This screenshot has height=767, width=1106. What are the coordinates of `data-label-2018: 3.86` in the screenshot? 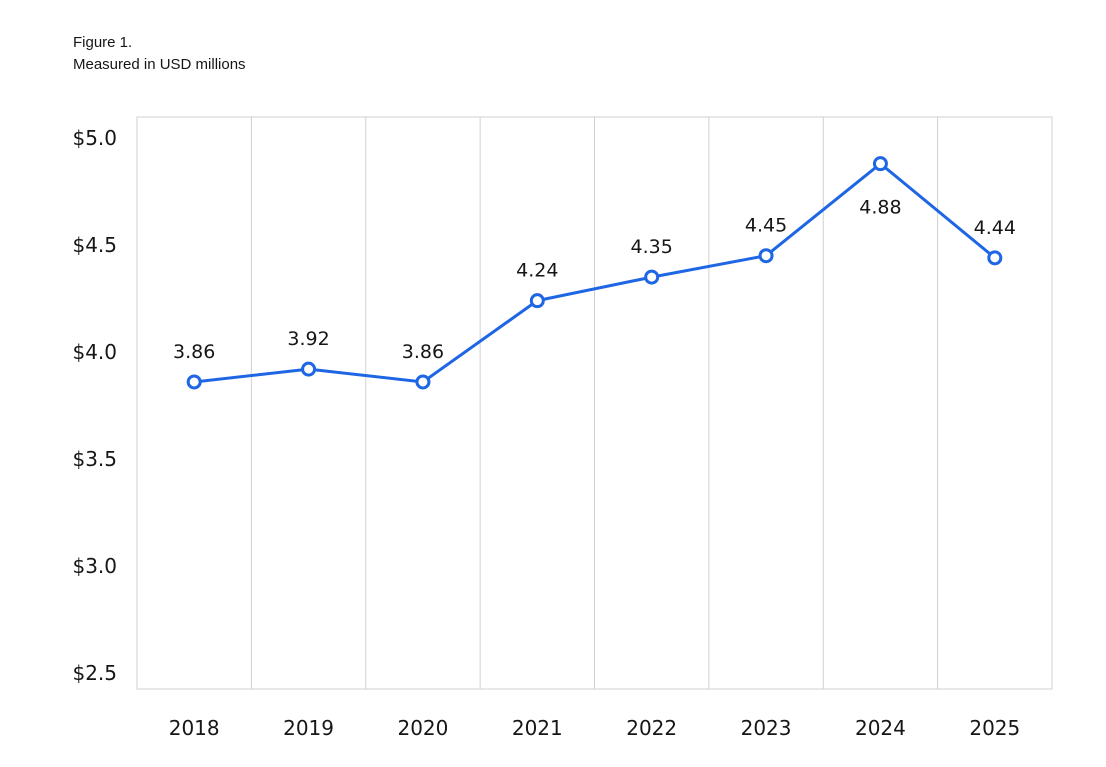 It's located at (194, 352).